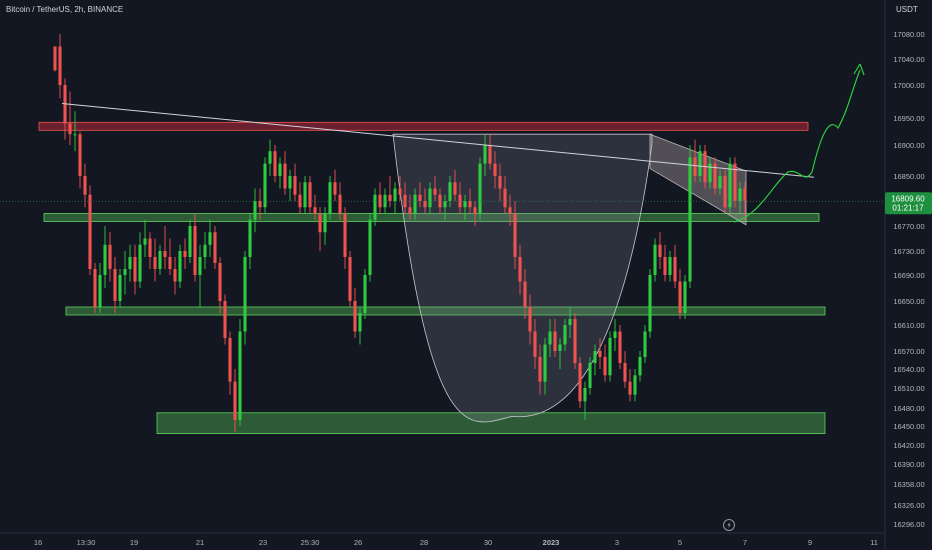 This screenshot has width=932, height=550. What do you see at coordinates (908, 388) in the screenshot?
I see `y-tick-label: 16510.00` at bounding box center [908, 388].